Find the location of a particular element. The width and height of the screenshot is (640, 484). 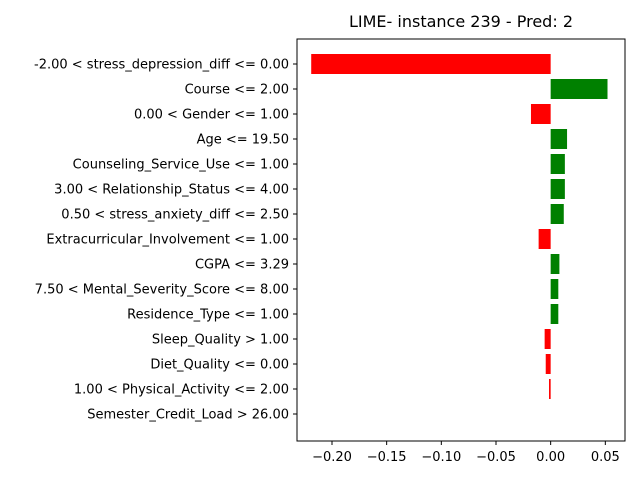

y-tick-label-1: Course <= 2.00 is located at coordinates (237, 90).